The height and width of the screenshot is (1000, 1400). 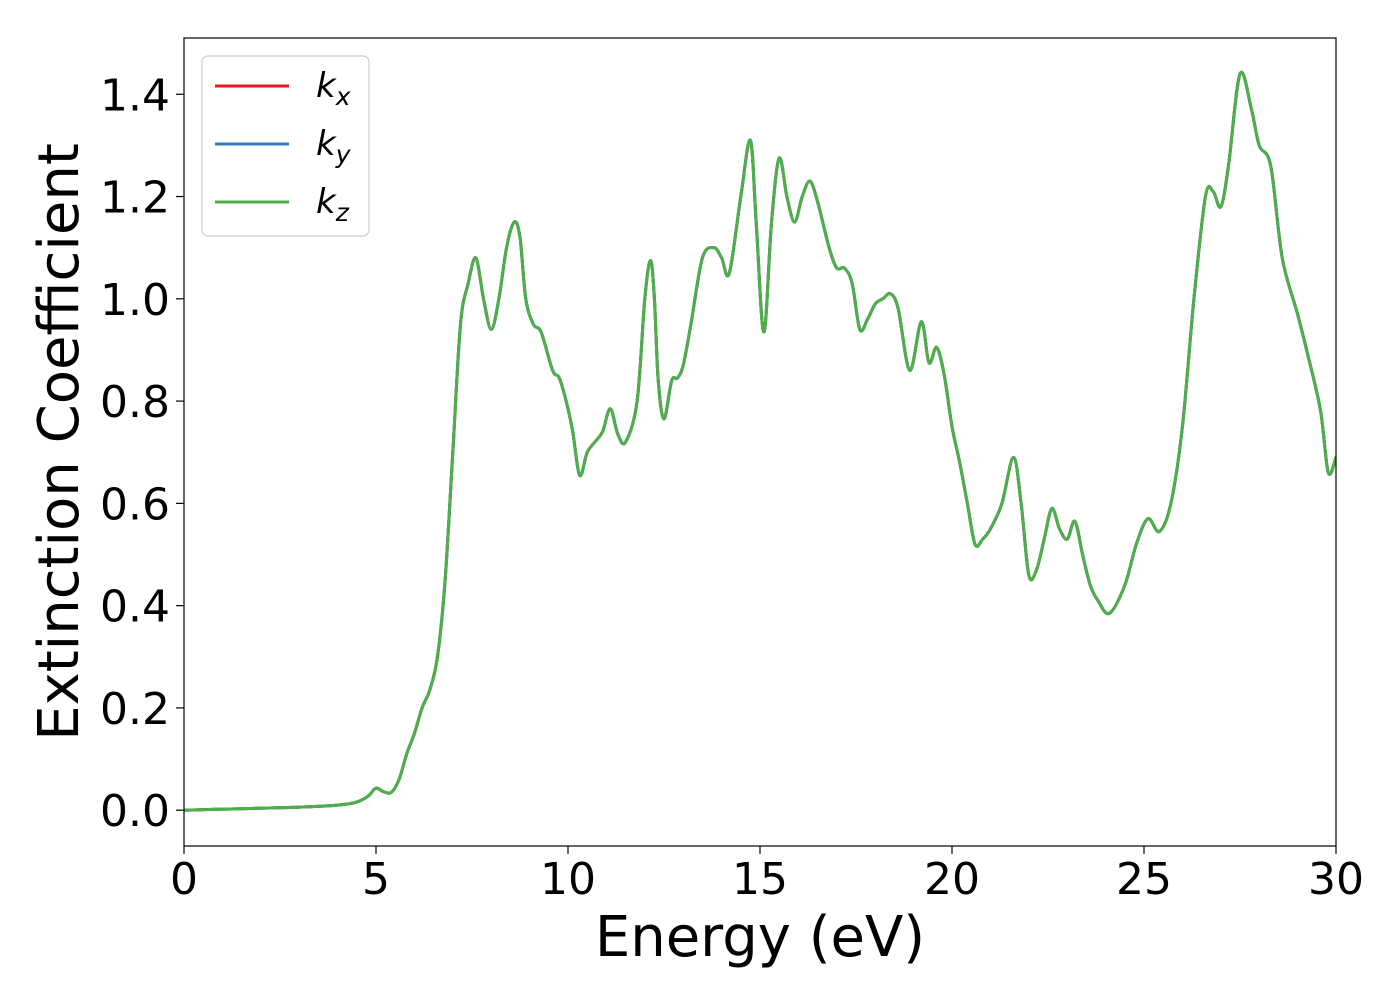 What do you see at coordinates (760, 937) in the screenshot?
I see `x-axis-title: Energy (eV)` at bounding box center [760, 937].